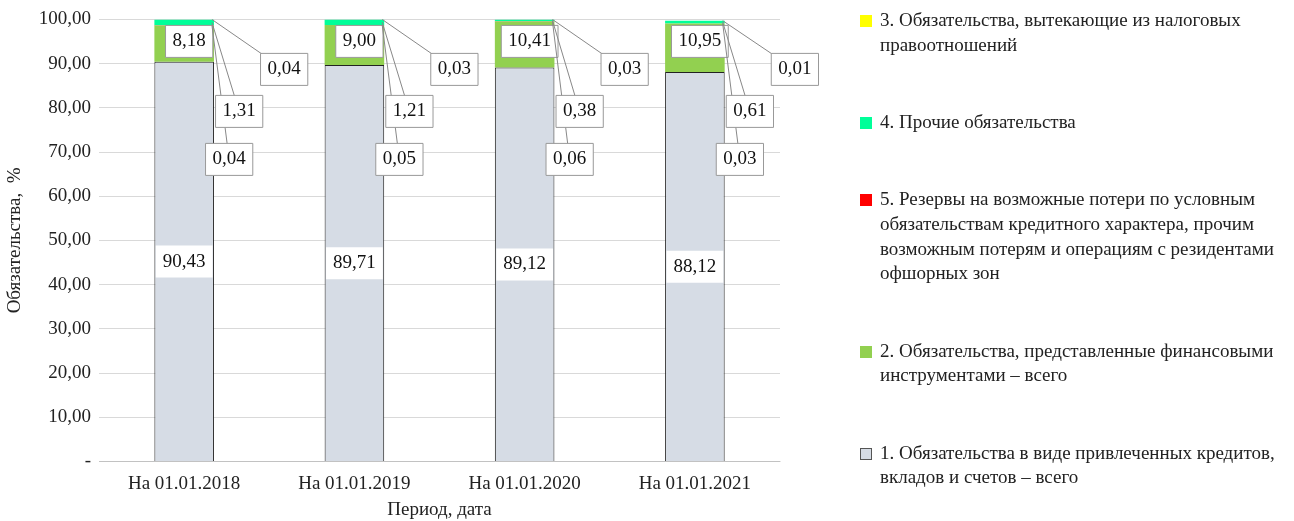 This screenshot has width=1294, height=521. Describe the element at coordinates (70, 106) in the screenshot. I see `y-tick-label: 80,00` at that location.